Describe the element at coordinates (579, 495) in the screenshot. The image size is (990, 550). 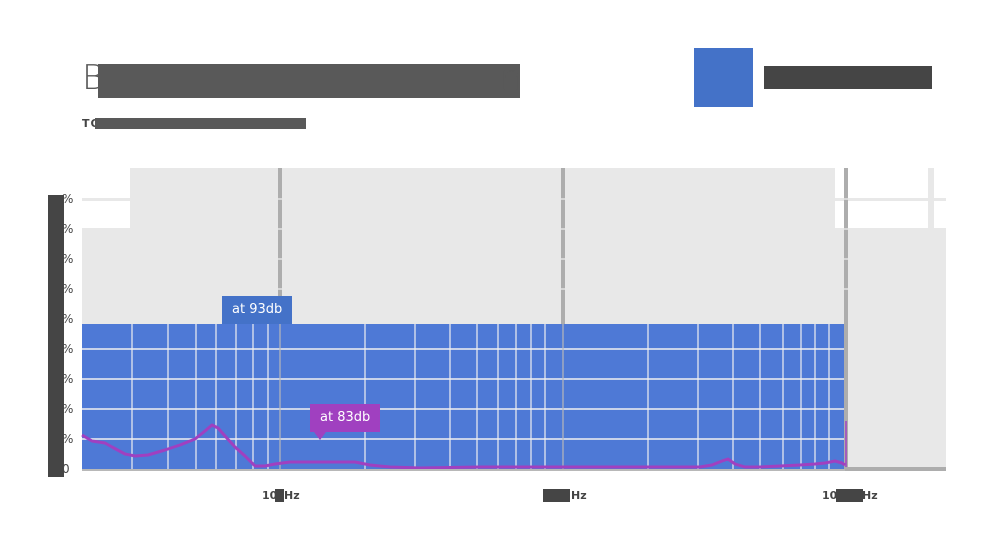
I see `x-tick-1000-suffix: Hz` at that location.